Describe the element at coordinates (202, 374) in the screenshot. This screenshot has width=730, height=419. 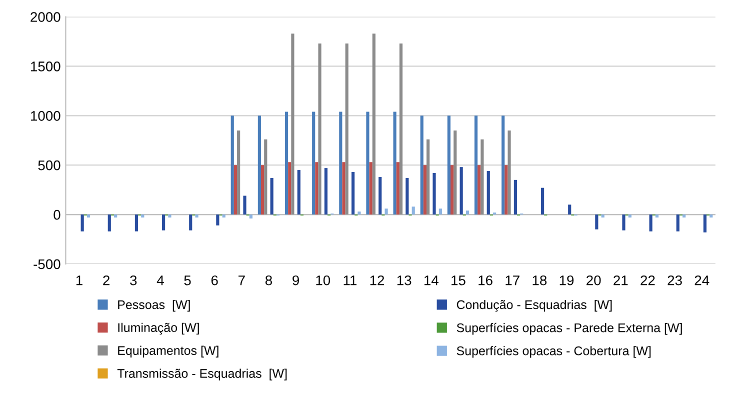
I see `legend-label: Transmissão - Esquadrias [W]` at that location.